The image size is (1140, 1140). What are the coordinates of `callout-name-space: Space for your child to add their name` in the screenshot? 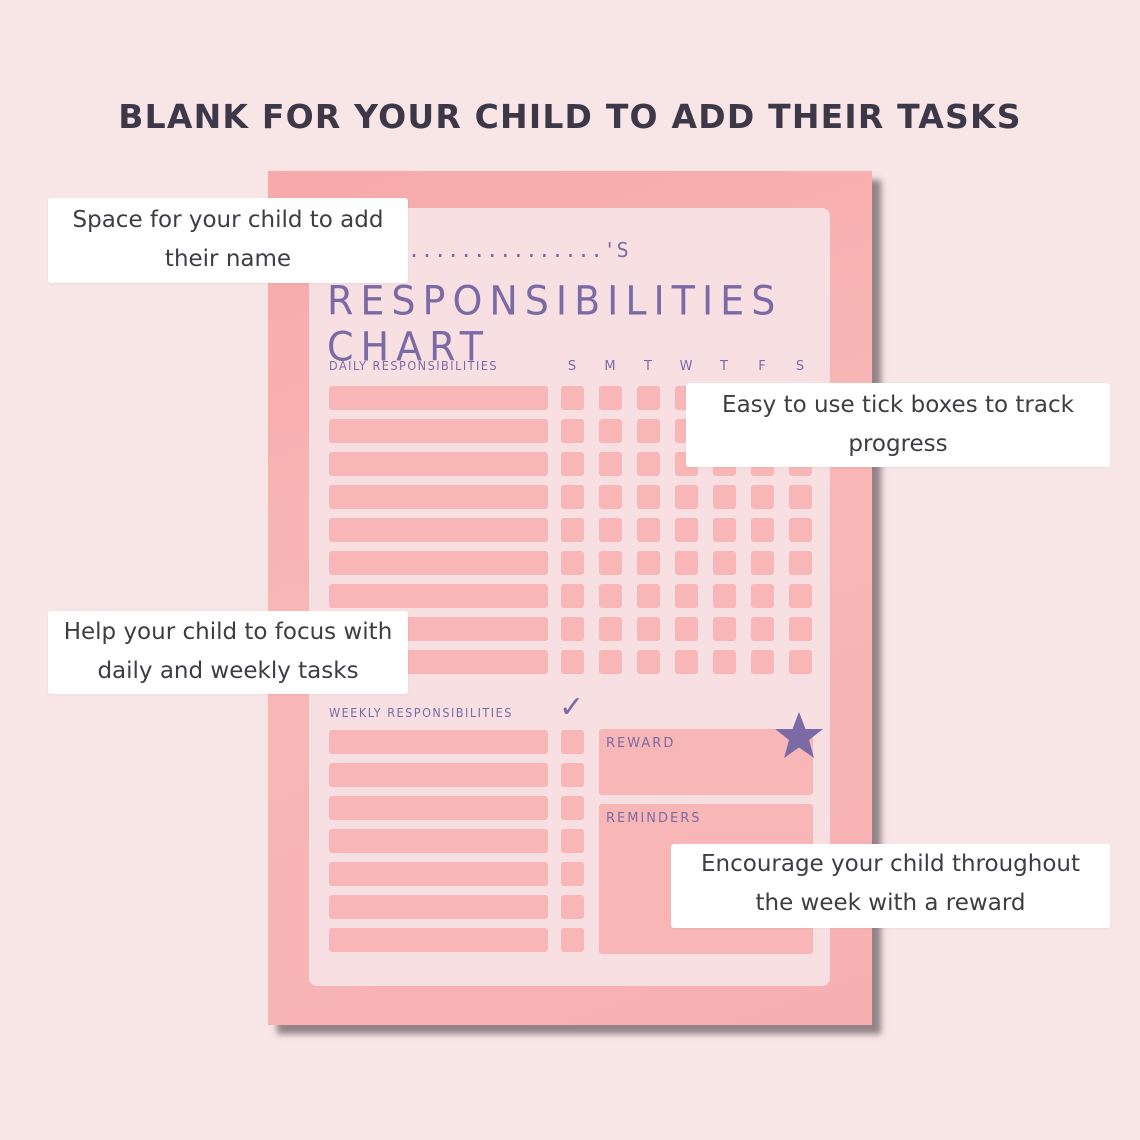 It's located at (228, 240).